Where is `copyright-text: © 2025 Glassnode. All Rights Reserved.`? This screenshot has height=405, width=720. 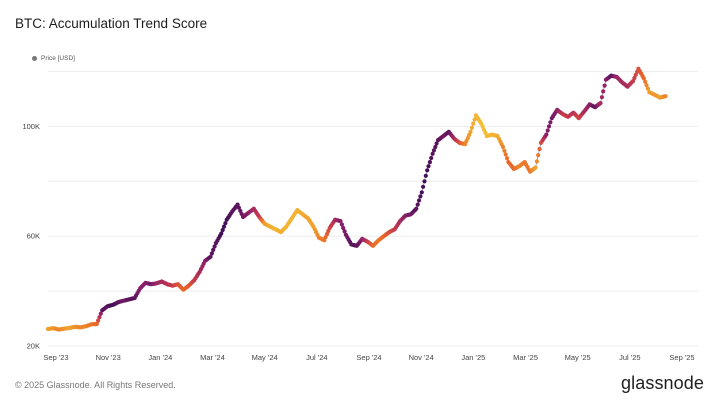
copyright-text: © 2025 Glassnode. All Rights Reserved. is located at coordinates (95, 385).